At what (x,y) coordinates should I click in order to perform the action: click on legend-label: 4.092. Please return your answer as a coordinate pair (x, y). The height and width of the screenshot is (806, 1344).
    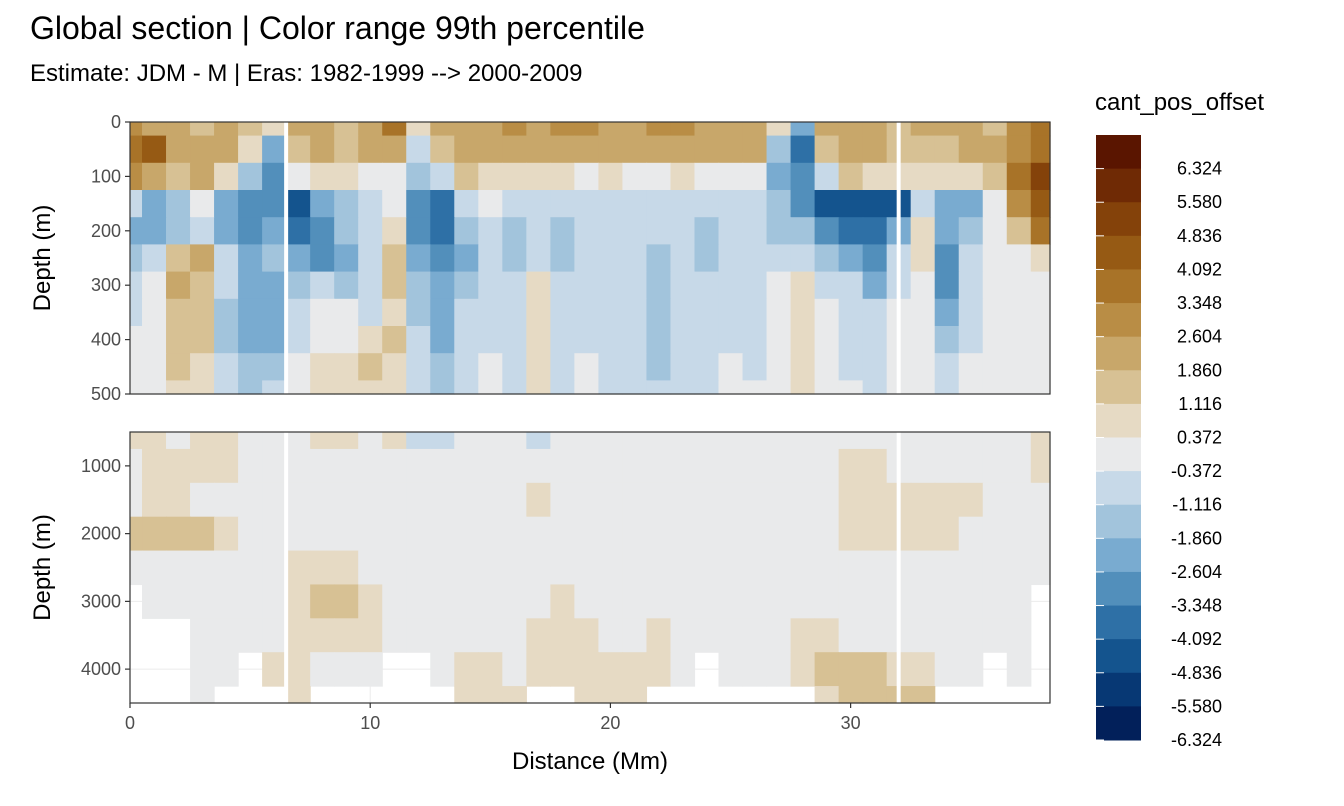
    Looking at the image, I should click on (1199, 269).